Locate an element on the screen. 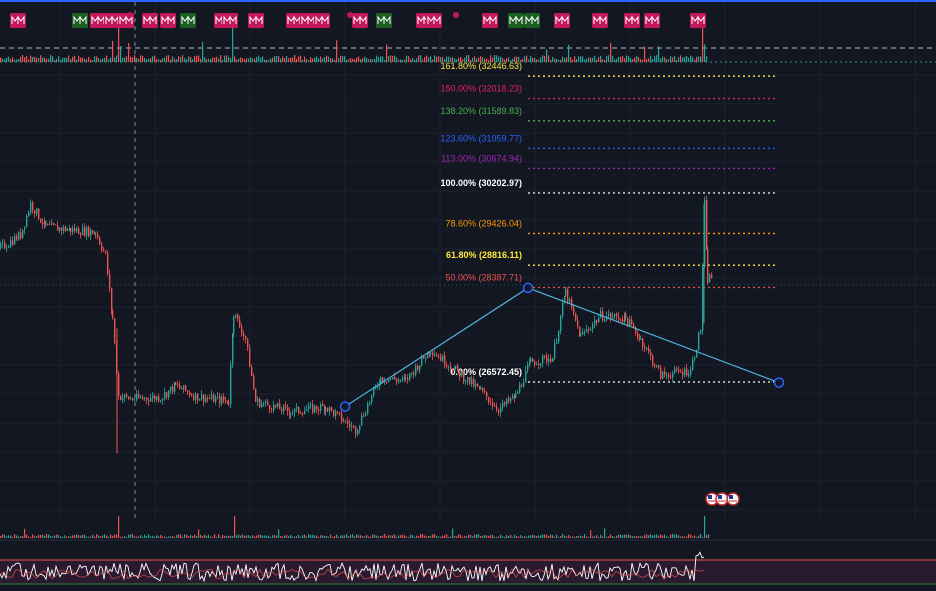 This screenshot has width=936, height=591. fib-level-label: 123.60% (31059.77) is located at coordinates (481, 138).